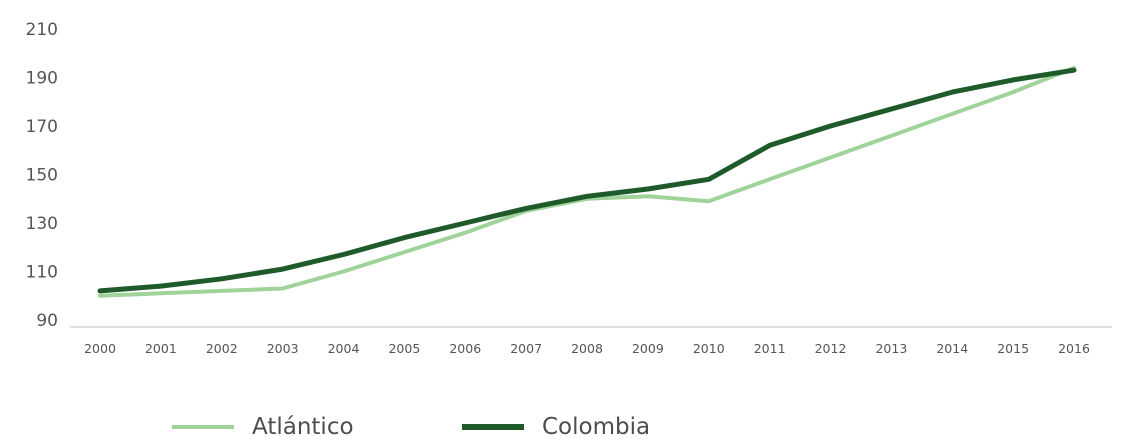 This screenshot has width=1138, height=441. I want to click on y-tick-label: 190, so click(42, 79).